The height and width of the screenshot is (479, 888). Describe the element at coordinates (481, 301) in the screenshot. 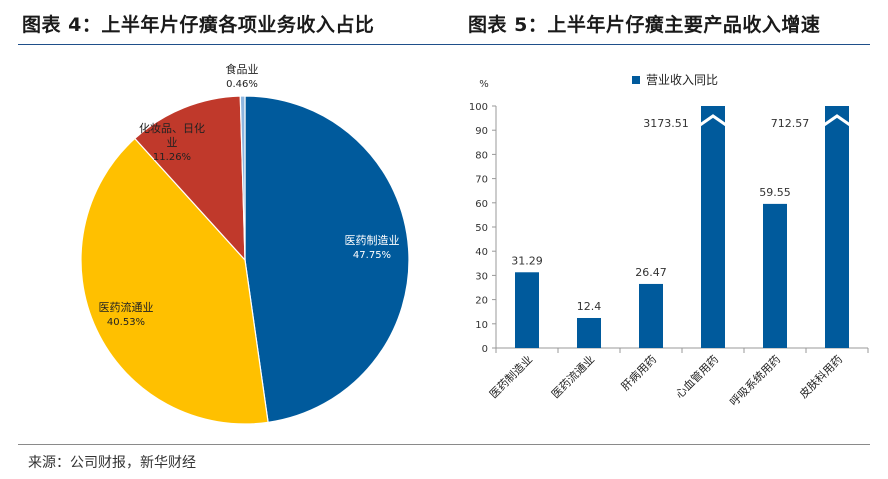

I see `y-tick-label: 20` at that location.